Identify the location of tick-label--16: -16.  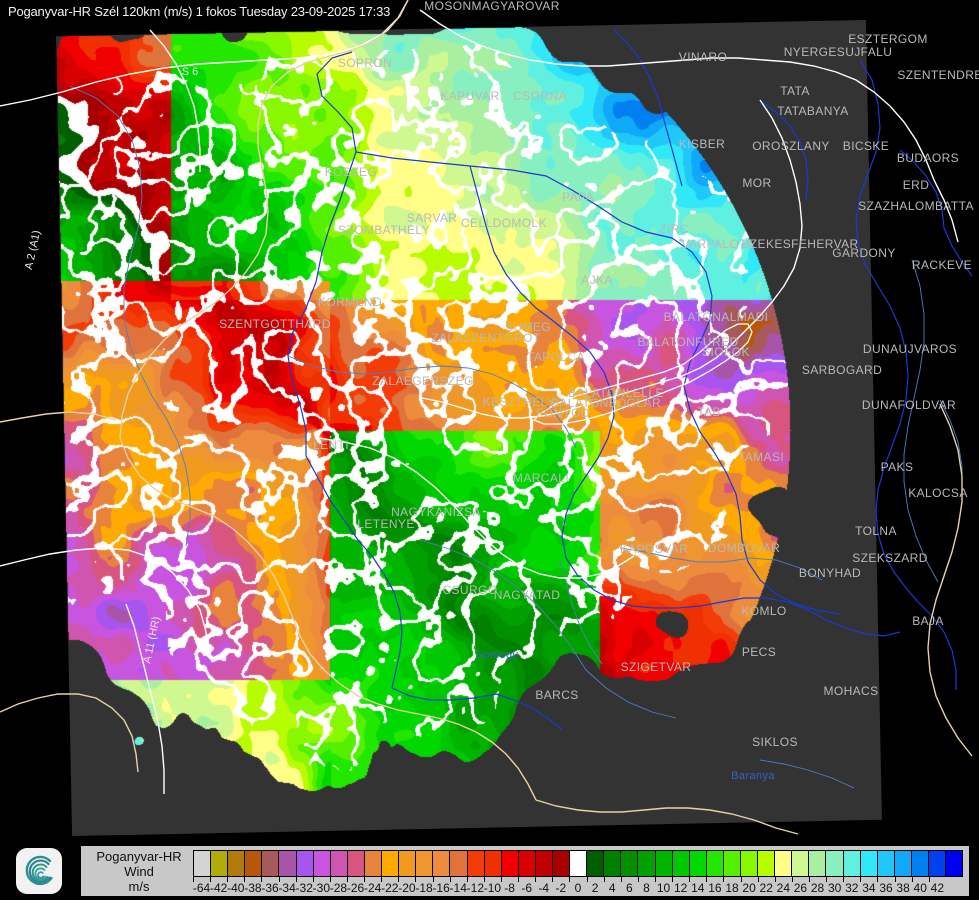
(441, 888).